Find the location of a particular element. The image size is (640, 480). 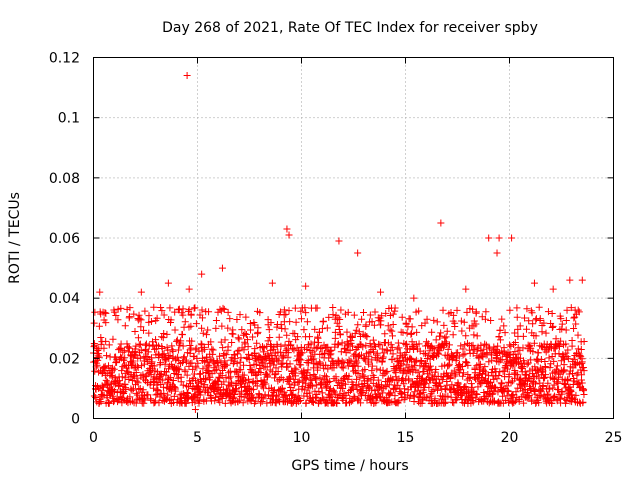

x-tick-label: 0 is located at coordinates (93, 438).